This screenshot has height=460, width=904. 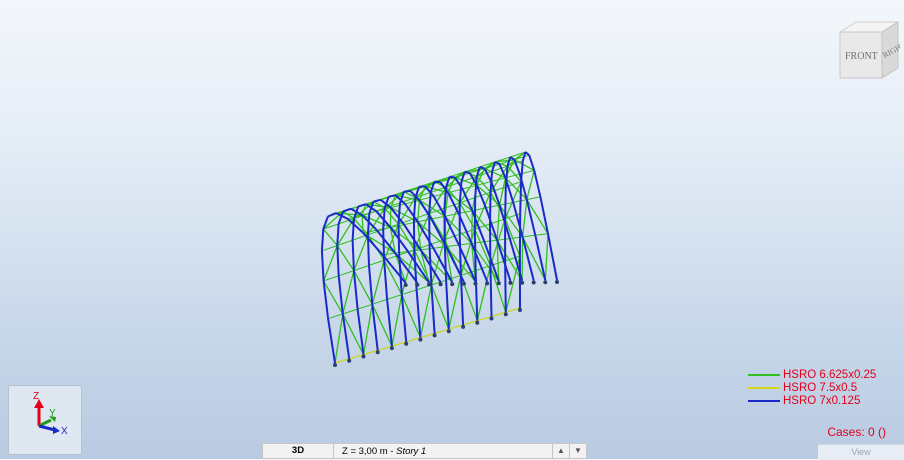 I want to click on view-cube: FRONT RIGHT, so click(x=868, y=50).